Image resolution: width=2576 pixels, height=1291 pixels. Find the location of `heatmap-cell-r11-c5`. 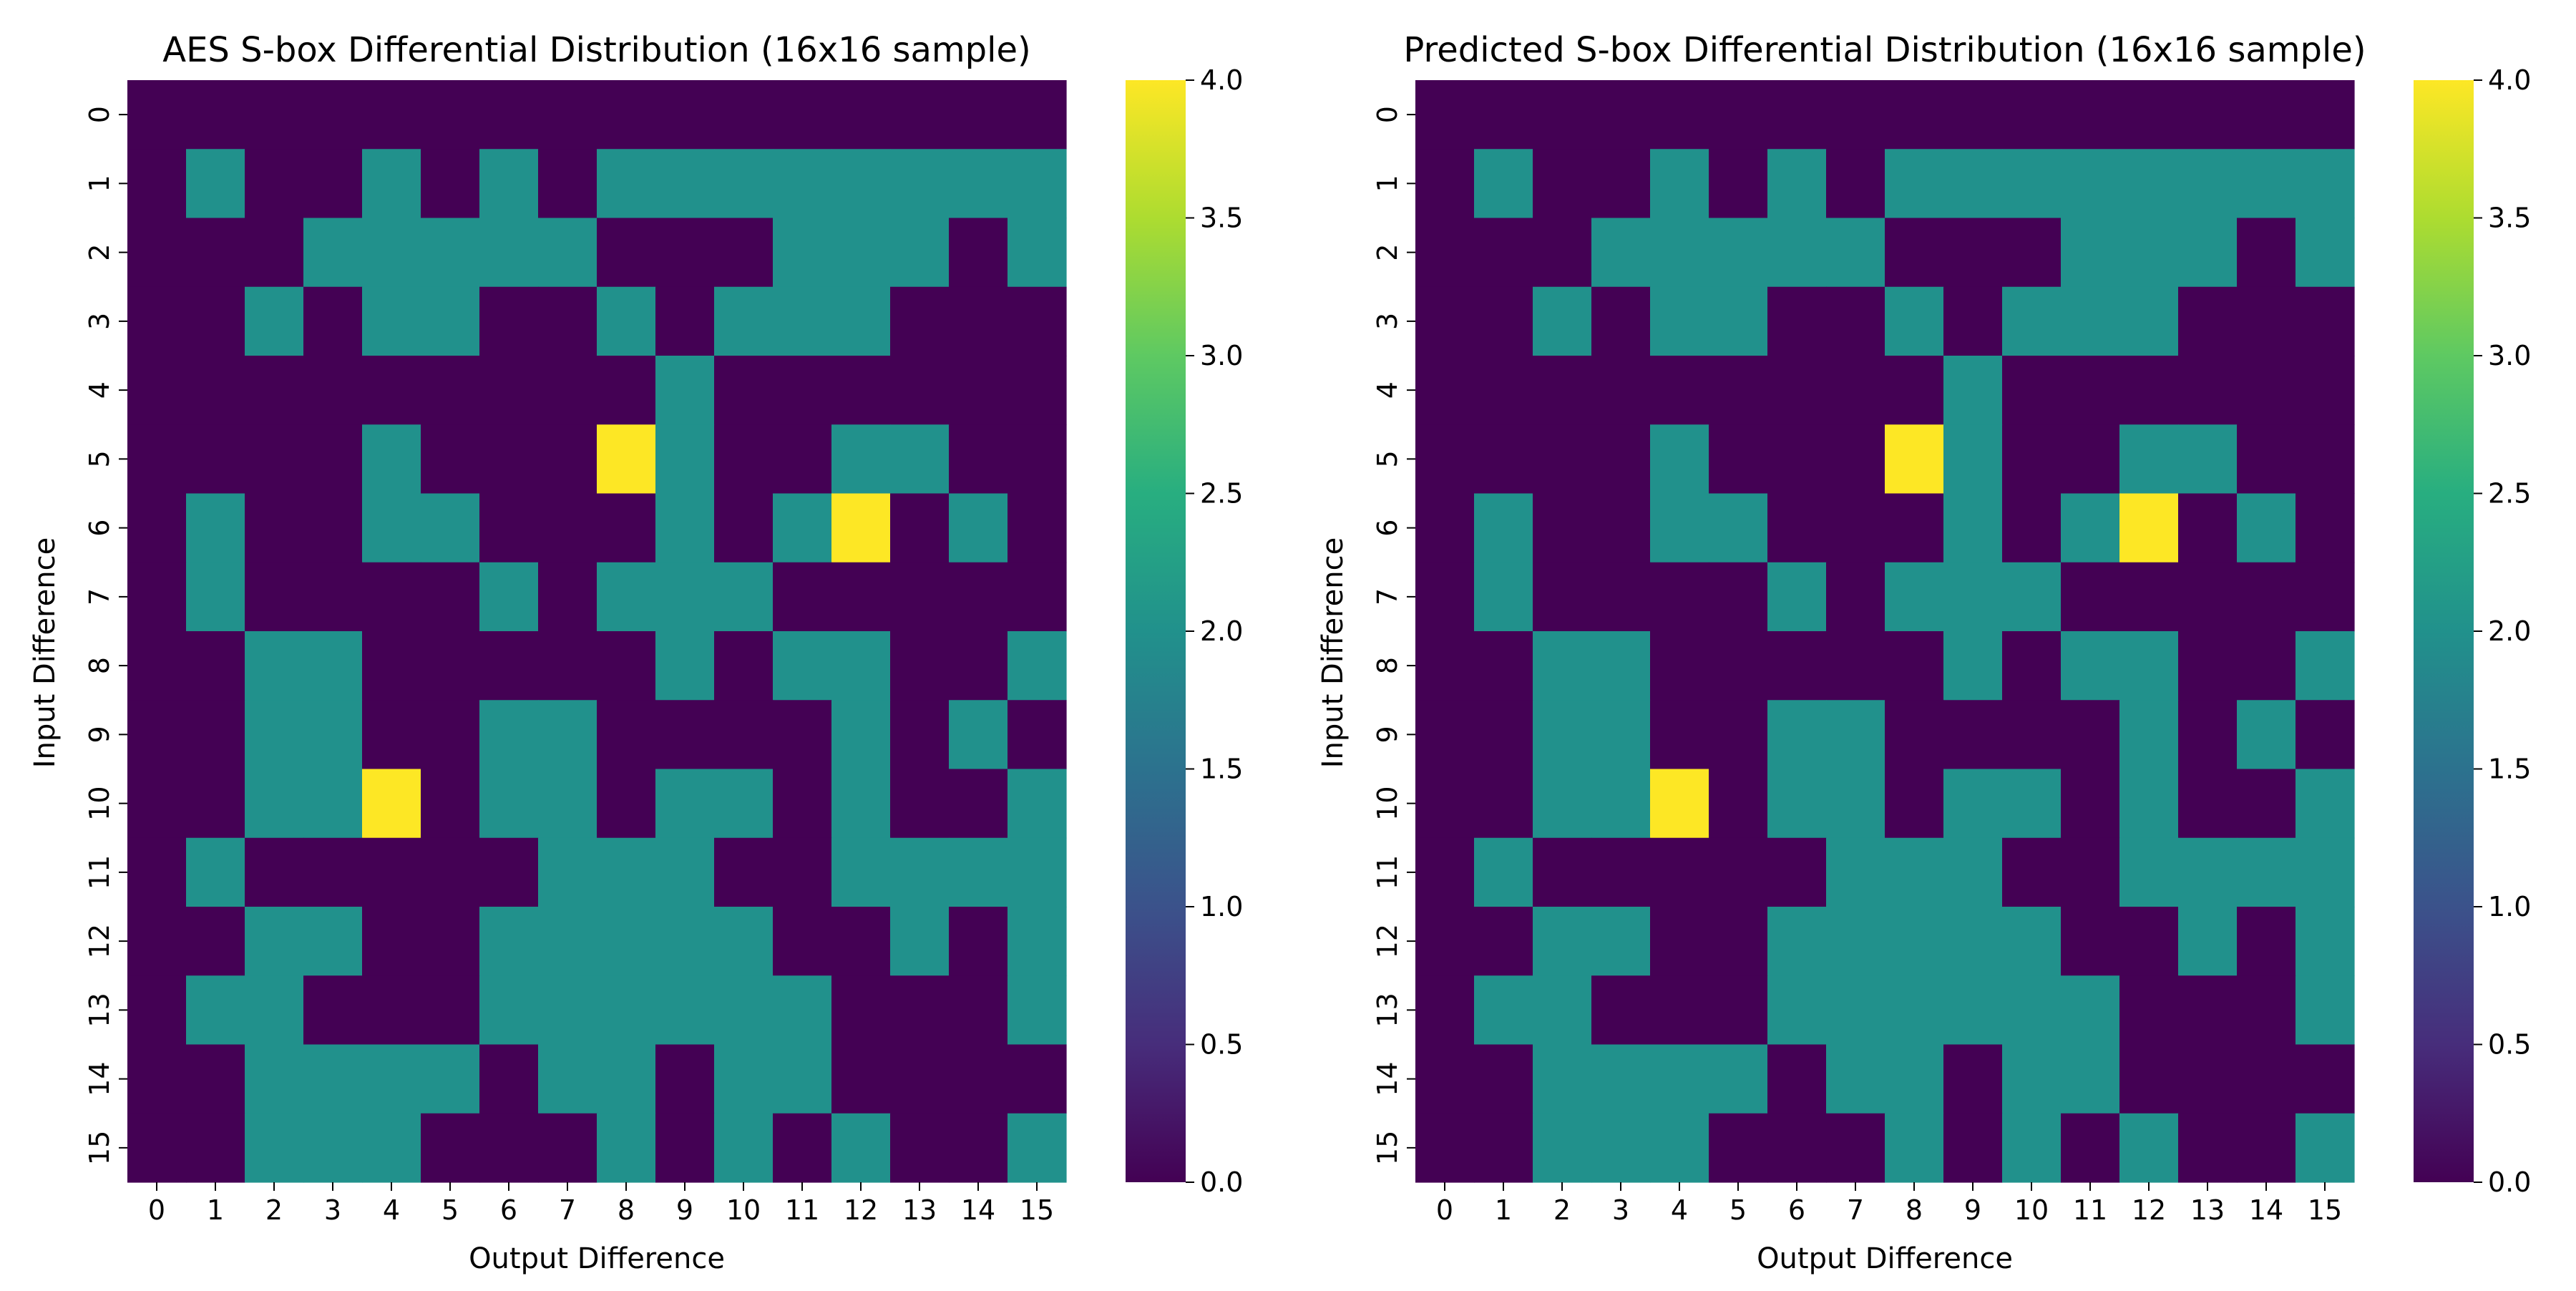

heatmap-cell-r11-c5 is located at coordinates (450, 872).